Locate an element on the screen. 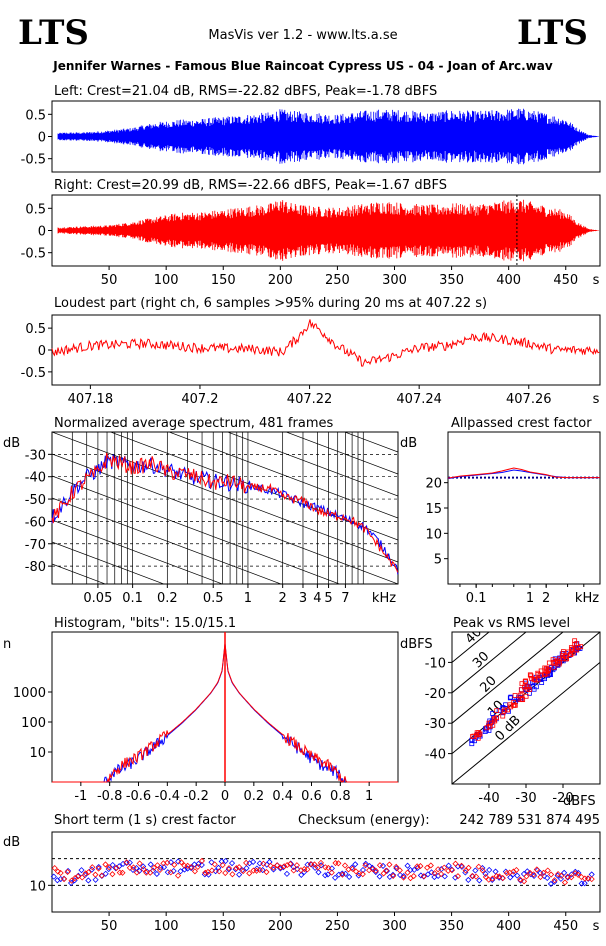  pvr-point-left is located at coordinates (536, 687).